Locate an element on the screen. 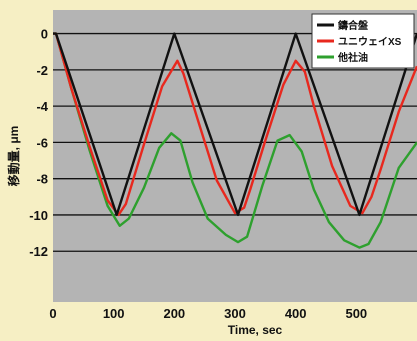  legend-label: 鑄合盤 is located at coordinates (353, 25).